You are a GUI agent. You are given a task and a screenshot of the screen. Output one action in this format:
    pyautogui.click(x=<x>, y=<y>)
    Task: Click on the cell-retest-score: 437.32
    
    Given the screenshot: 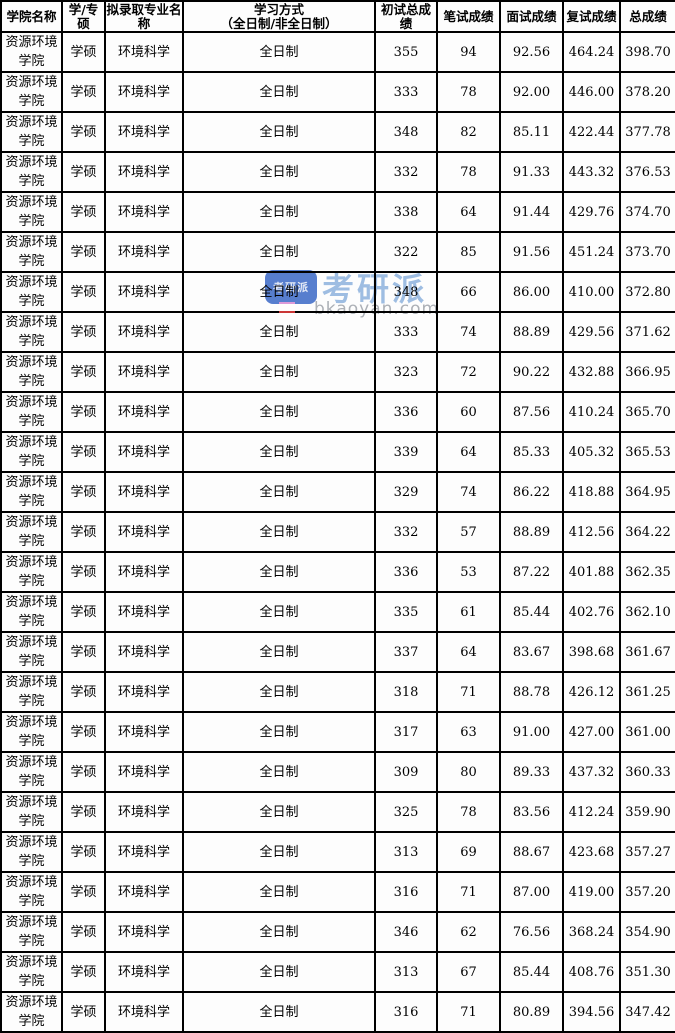 What is the action you would take?
    pyautogui.click(x=591, y=772)
    